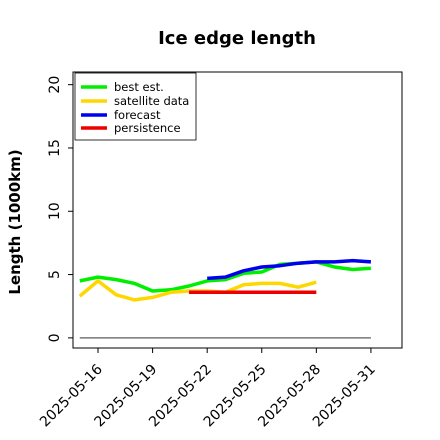  I want to click on chart-title: Ice edge length, so click(237, 38).